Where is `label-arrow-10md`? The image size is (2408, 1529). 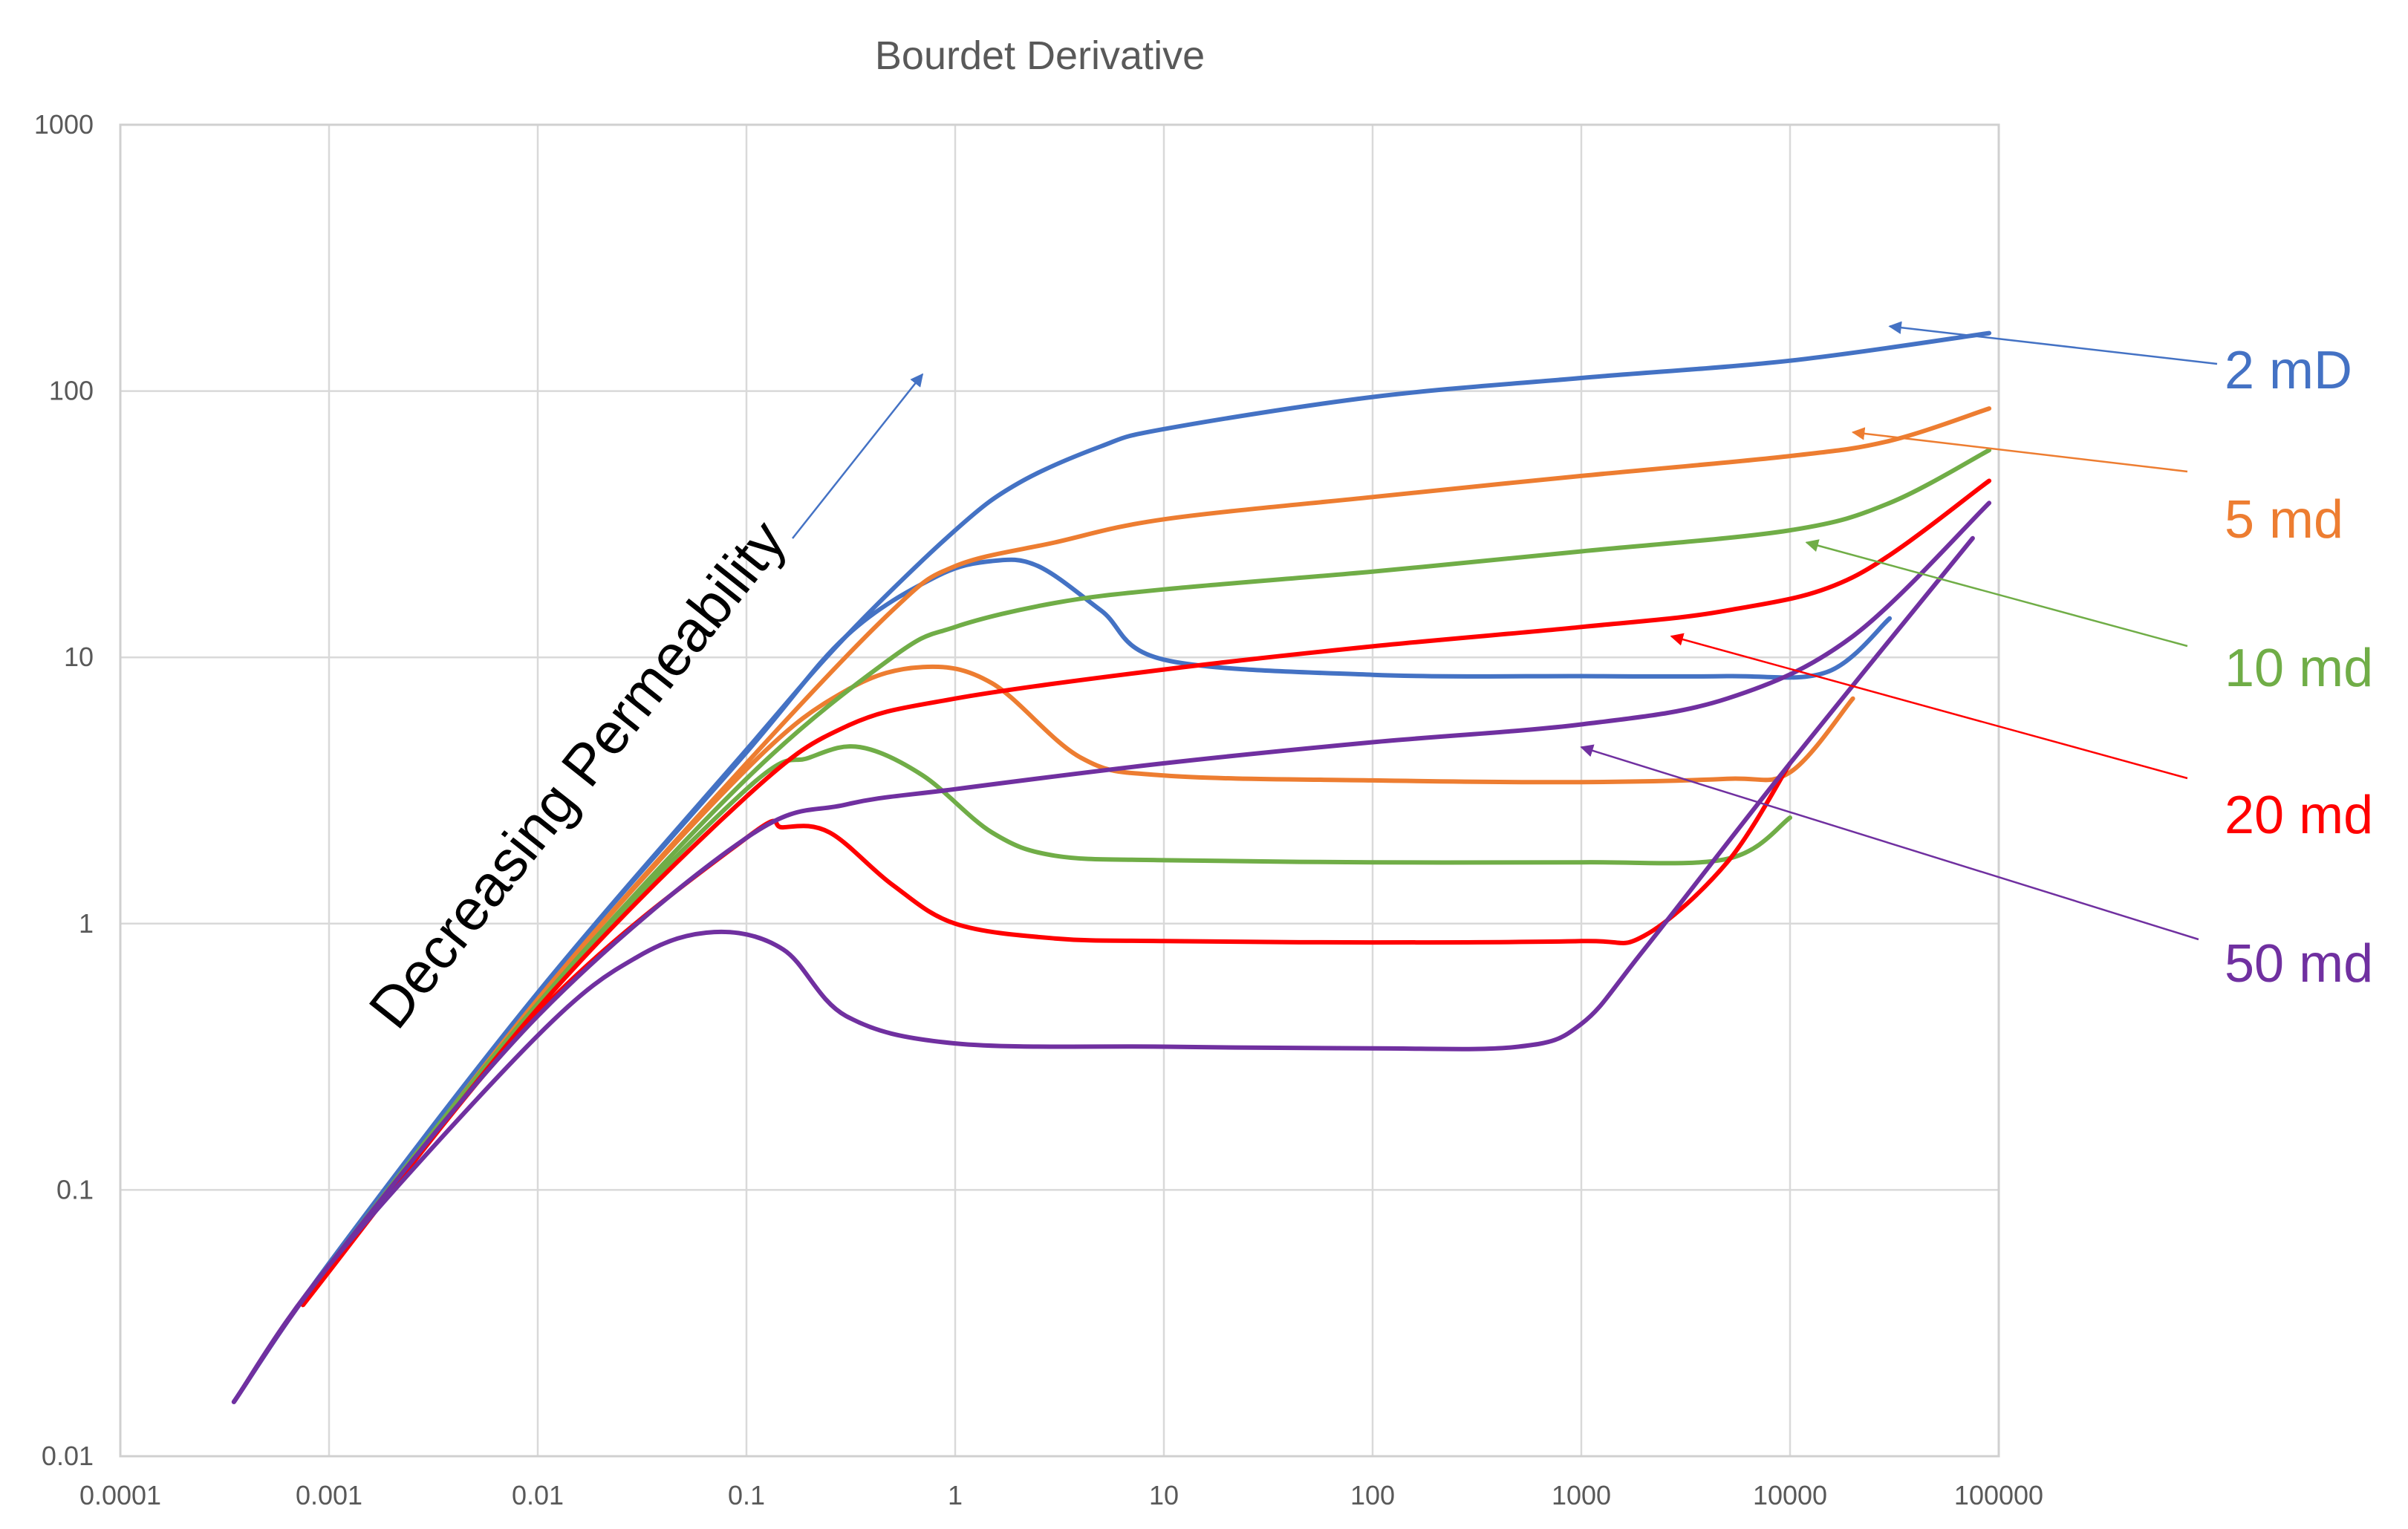
label-arrow-10md is located at coordinates (1996, 593).